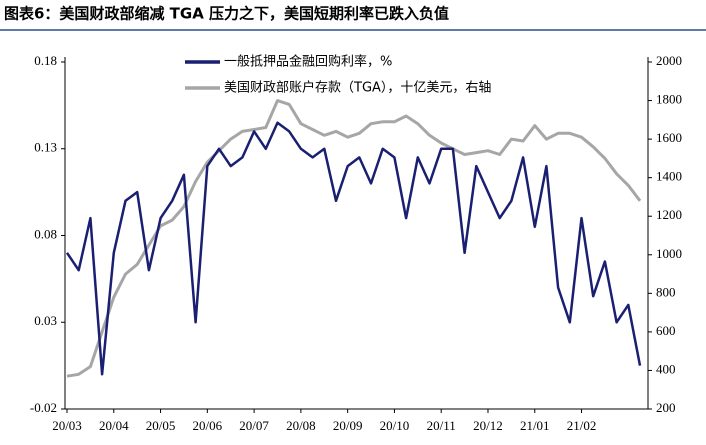  What do you see at coordinates (226, 14) in the screenshot?
I see `chart-title: 图表6：美国财政部缩减 TGA 压力之下，美国短期利率已跌入负值` at bounding box center [226, 14].